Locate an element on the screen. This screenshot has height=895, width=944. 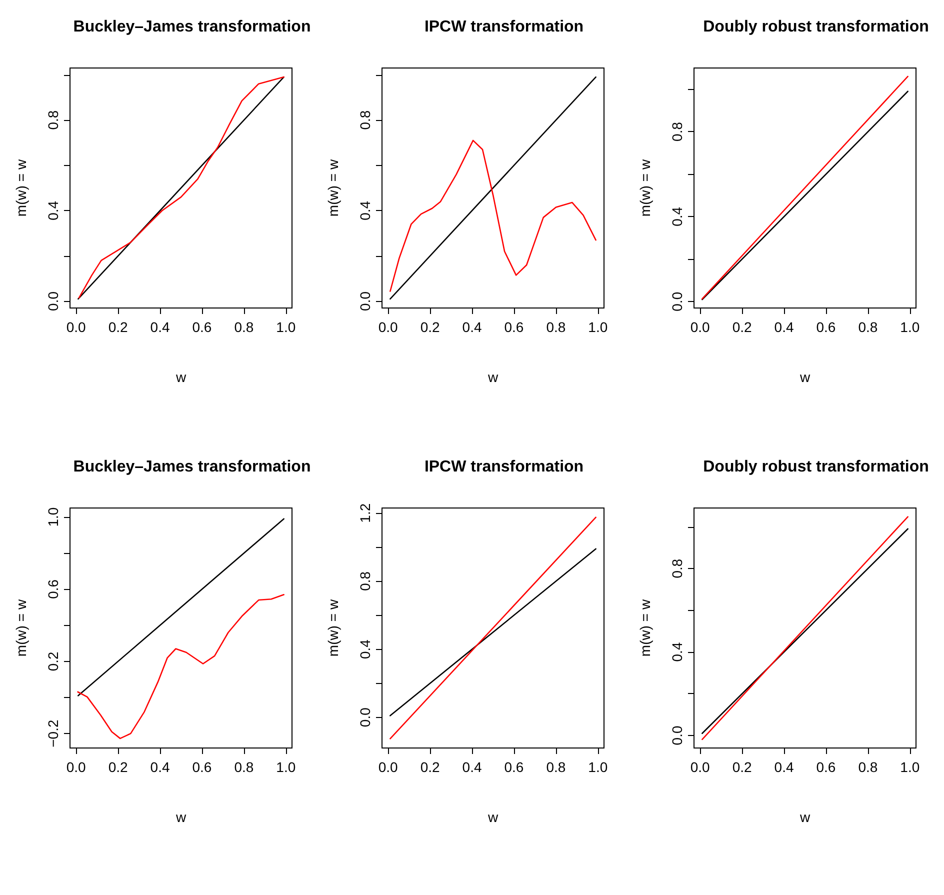
y-tick-label: −0.2 is located at coordinates (53, 734).